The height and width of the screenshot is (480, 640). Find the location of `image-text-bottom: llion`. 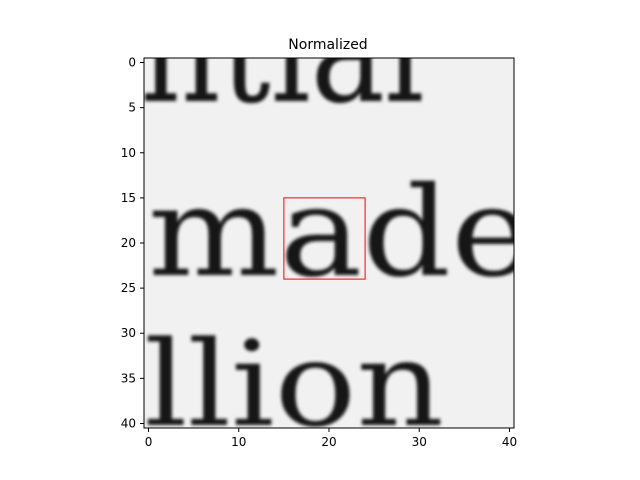

image-text-bottom: llion is located at coordinates (294, 384).